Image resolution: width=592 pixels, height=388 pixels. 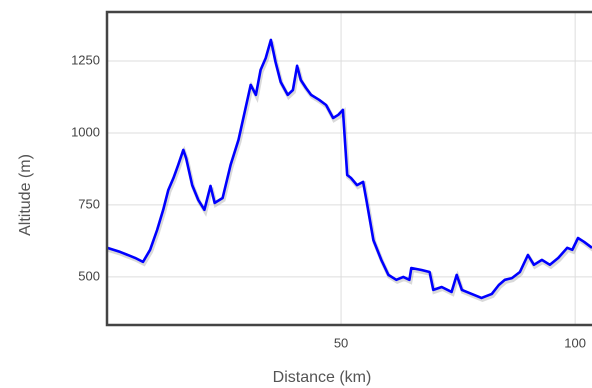 What do you see at coordinates (89, 203) in the screenshot?
I see `y-tick-label: 750` at bounding box center [89, 203].